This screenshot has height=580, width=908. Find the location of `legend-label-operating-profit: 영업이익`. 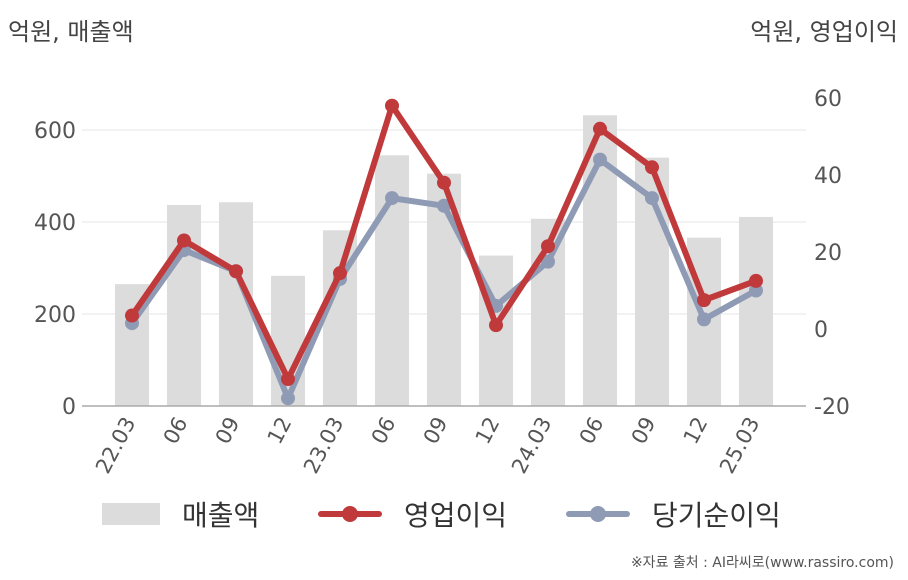

legend-label-operating-profit: 영업이익 is located at coordinates (456, 515).